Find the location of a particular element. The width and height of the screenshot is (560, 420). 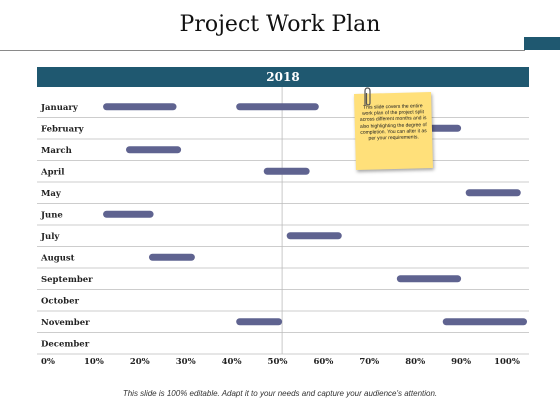

x-tick-label: 40% is located at coordinates (232, 362).